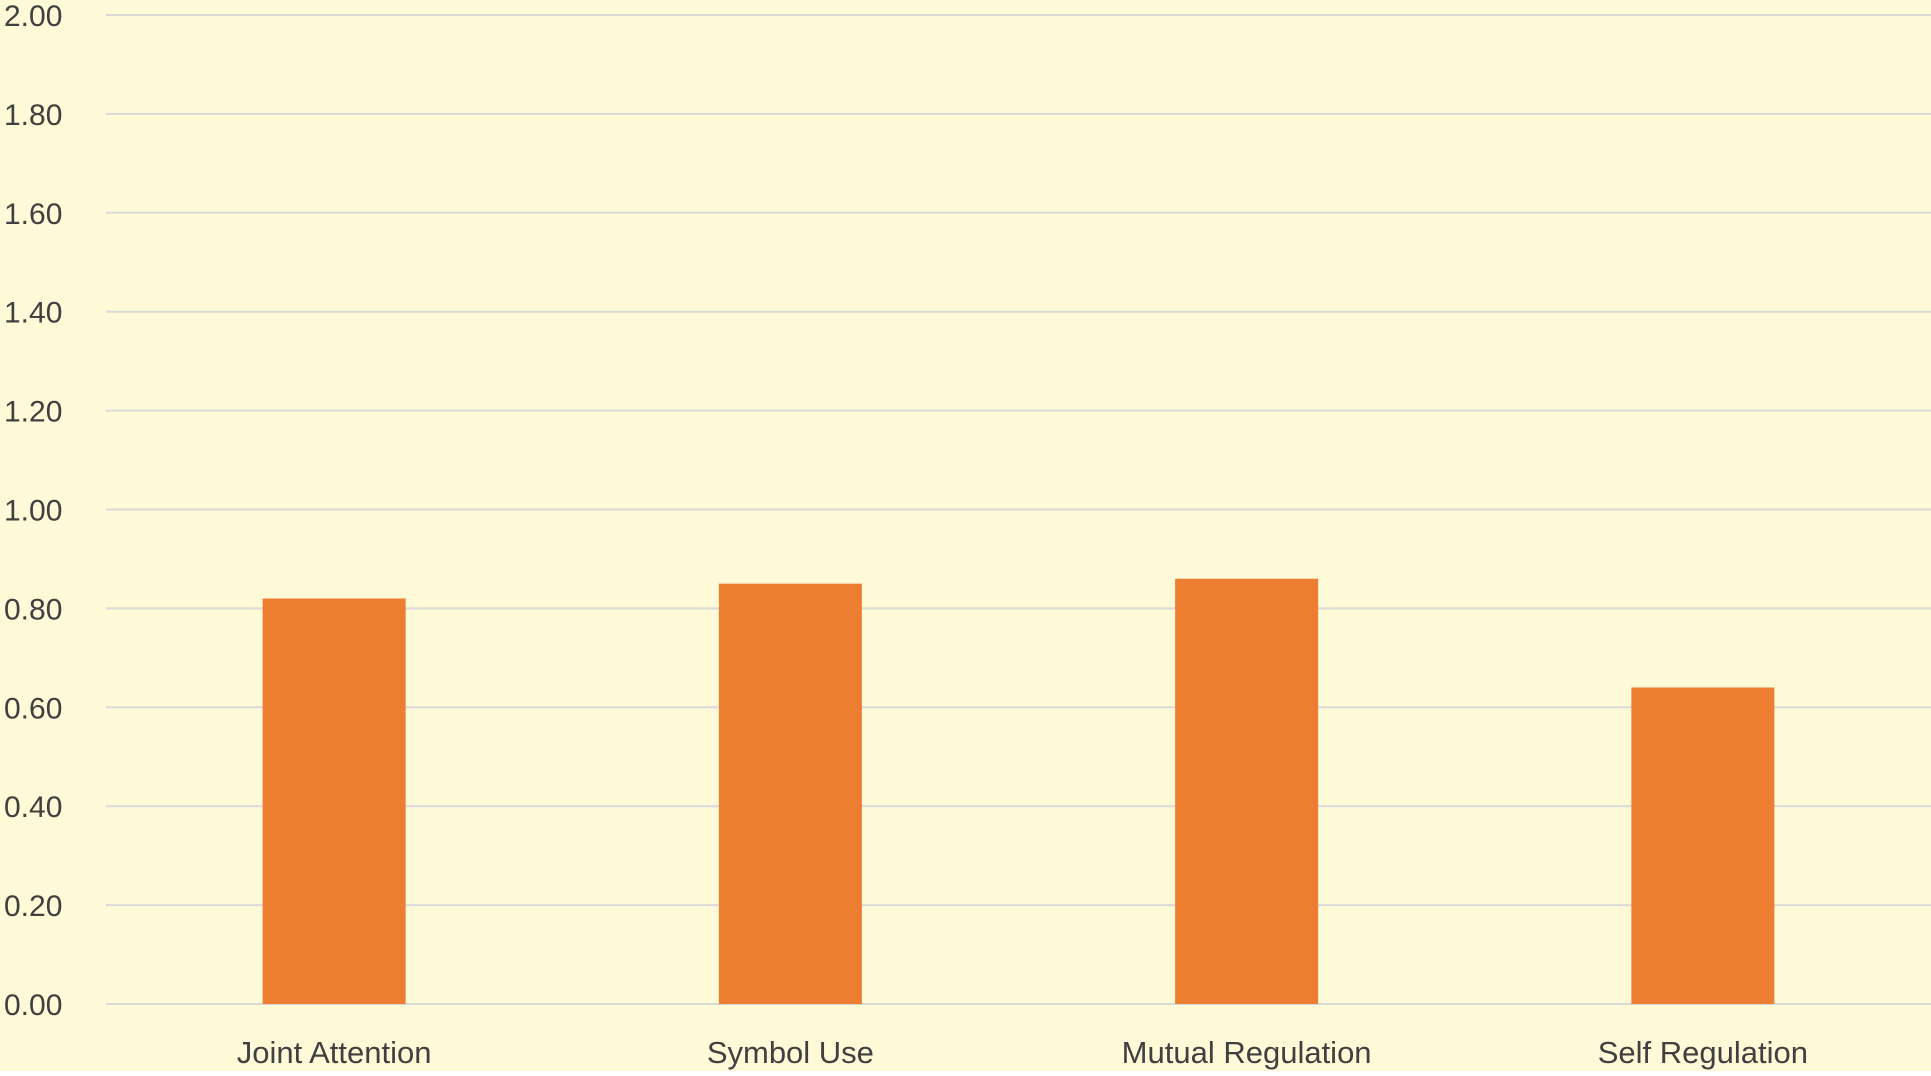  Describe the element at coordinates (33, 708) in the screenshot. I see `y-tick-label: 0.60` at that location.